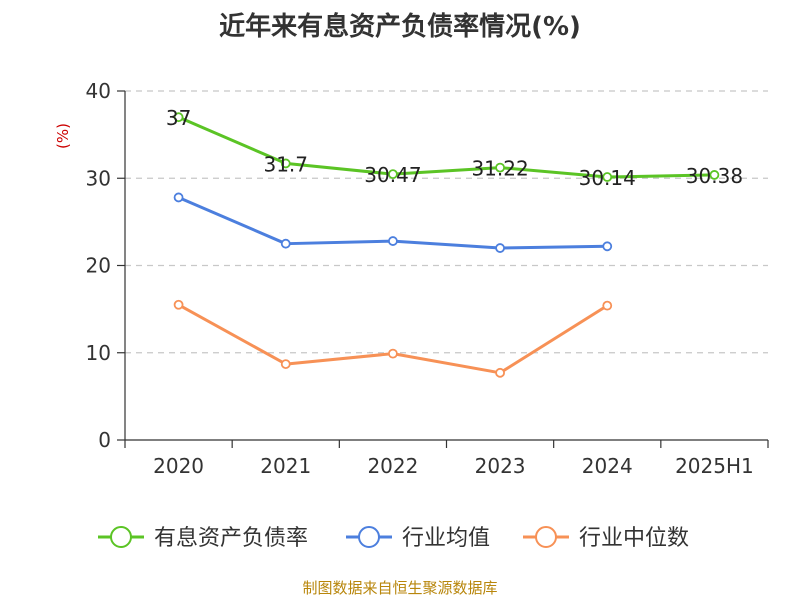  I want to click on y-tick-label: 0, so click(104, 440).